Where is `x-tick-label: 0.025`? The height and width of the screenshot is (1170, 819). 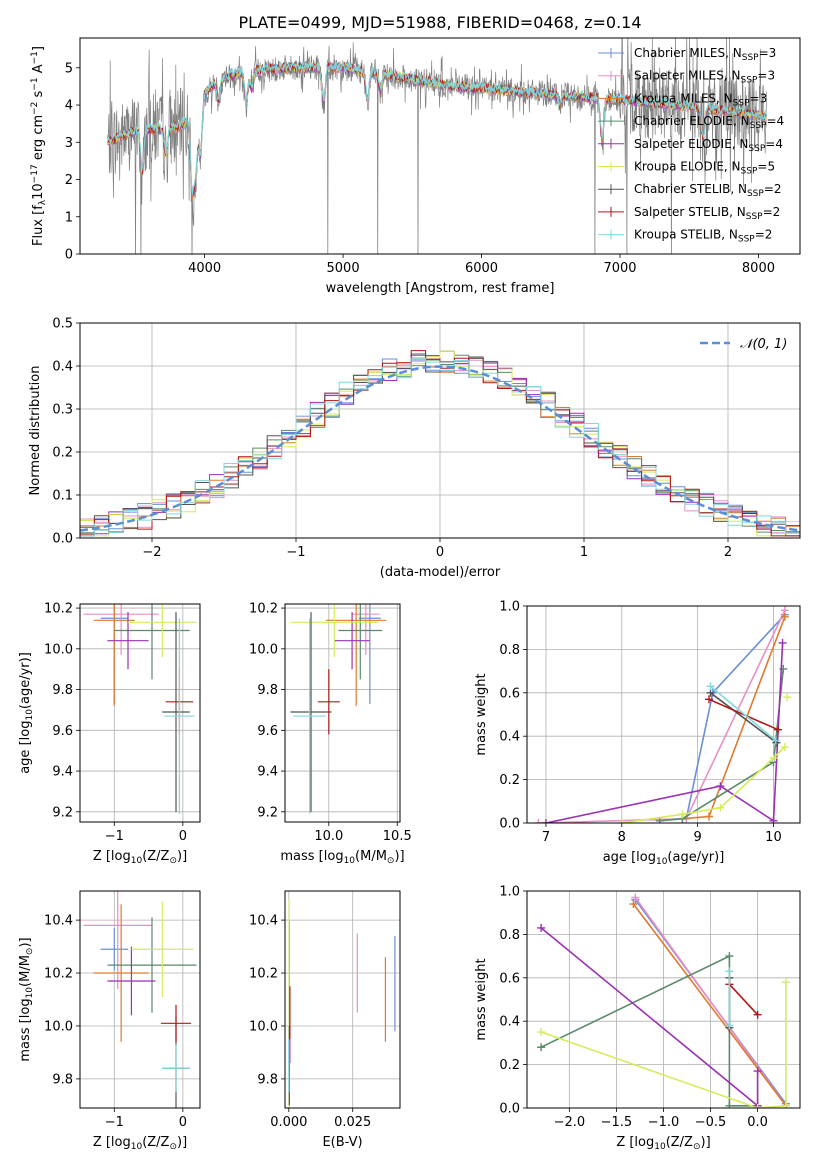
x-tick-label: 0.025 is located at coordinates (352, 1122).